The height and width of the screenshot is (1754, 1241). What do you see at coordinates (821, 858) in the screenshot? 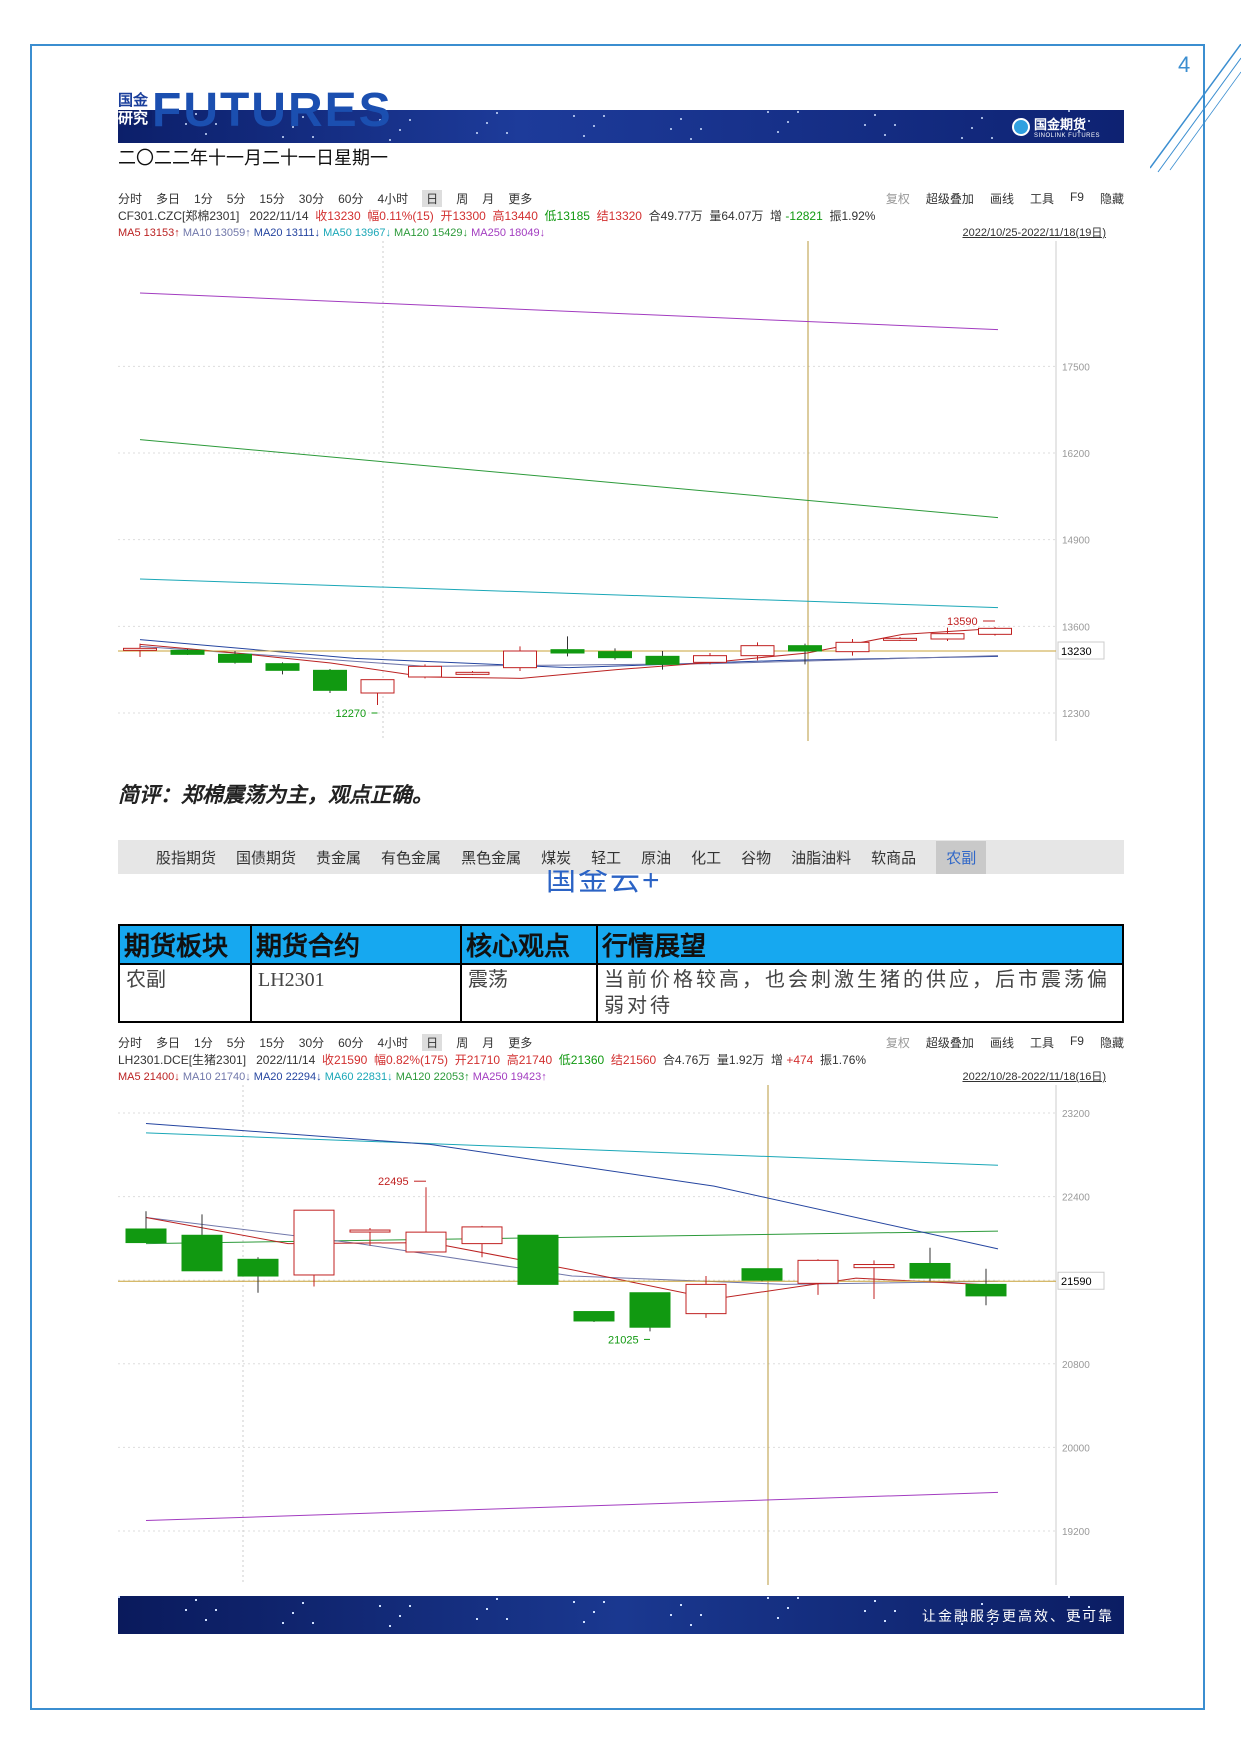
I see `nav-item-油脂油料: 油脂油料` at bounding box center [821, 858].